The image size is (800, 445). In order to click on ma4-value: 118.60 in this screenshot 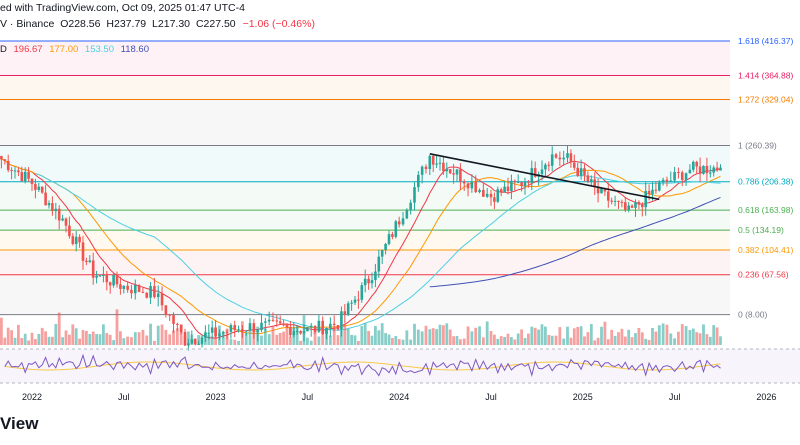, I will do `click(134, 49)`.